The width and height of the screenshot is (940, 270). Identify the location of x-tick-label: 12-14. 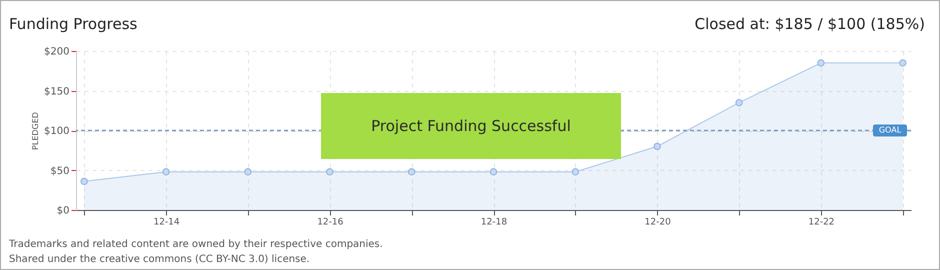
(166, 223).